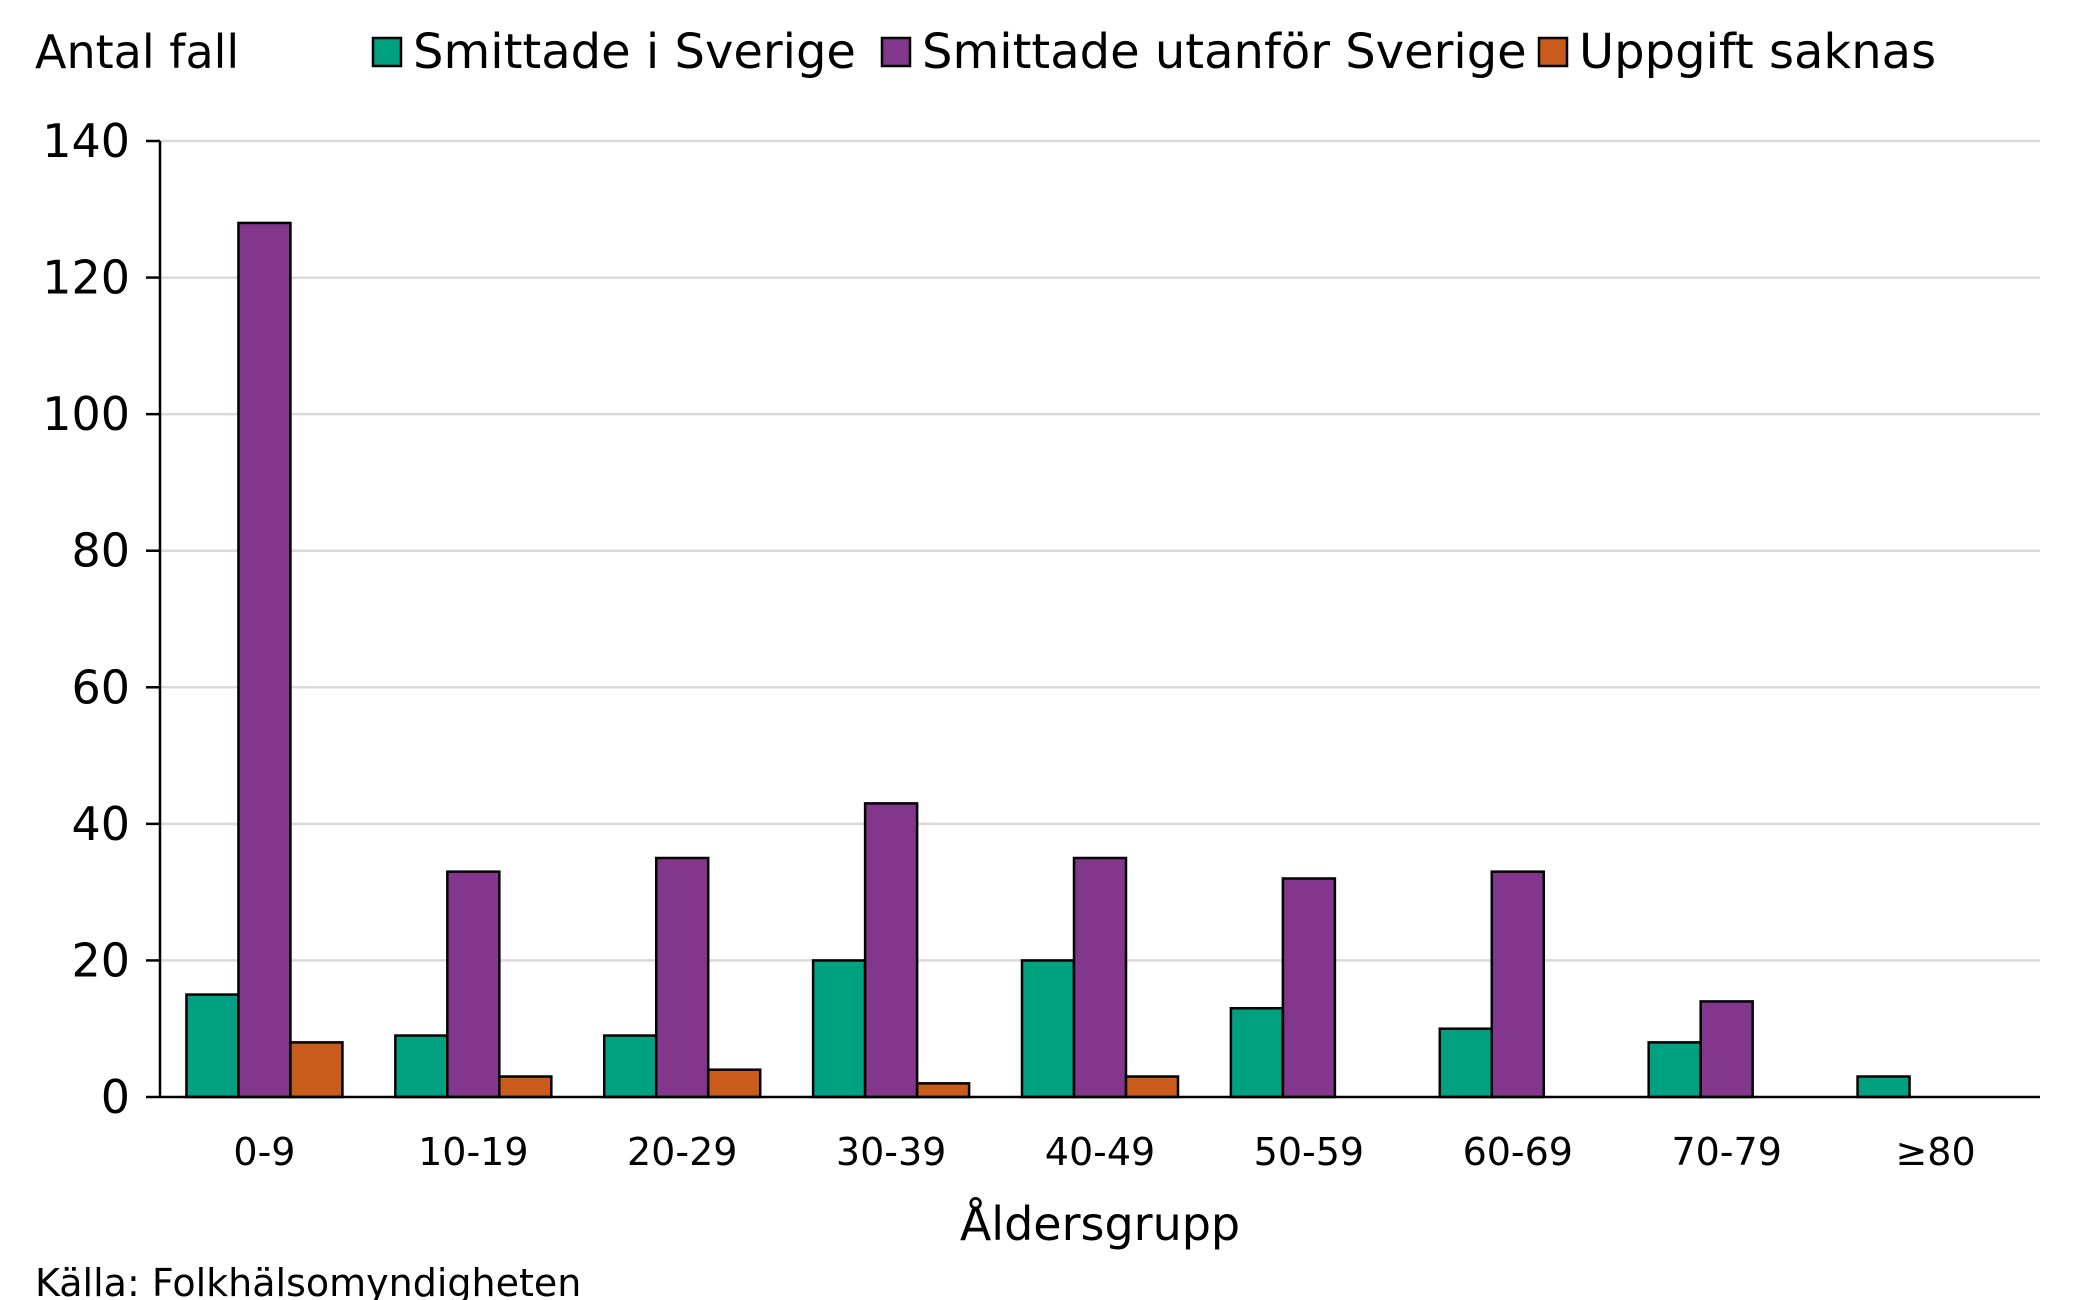 This screenshot has width=2080, height=1300. Describe the element at coordinates (137, 52) in the screenshot. I see `y-axis-label: Antal fall` at that location.